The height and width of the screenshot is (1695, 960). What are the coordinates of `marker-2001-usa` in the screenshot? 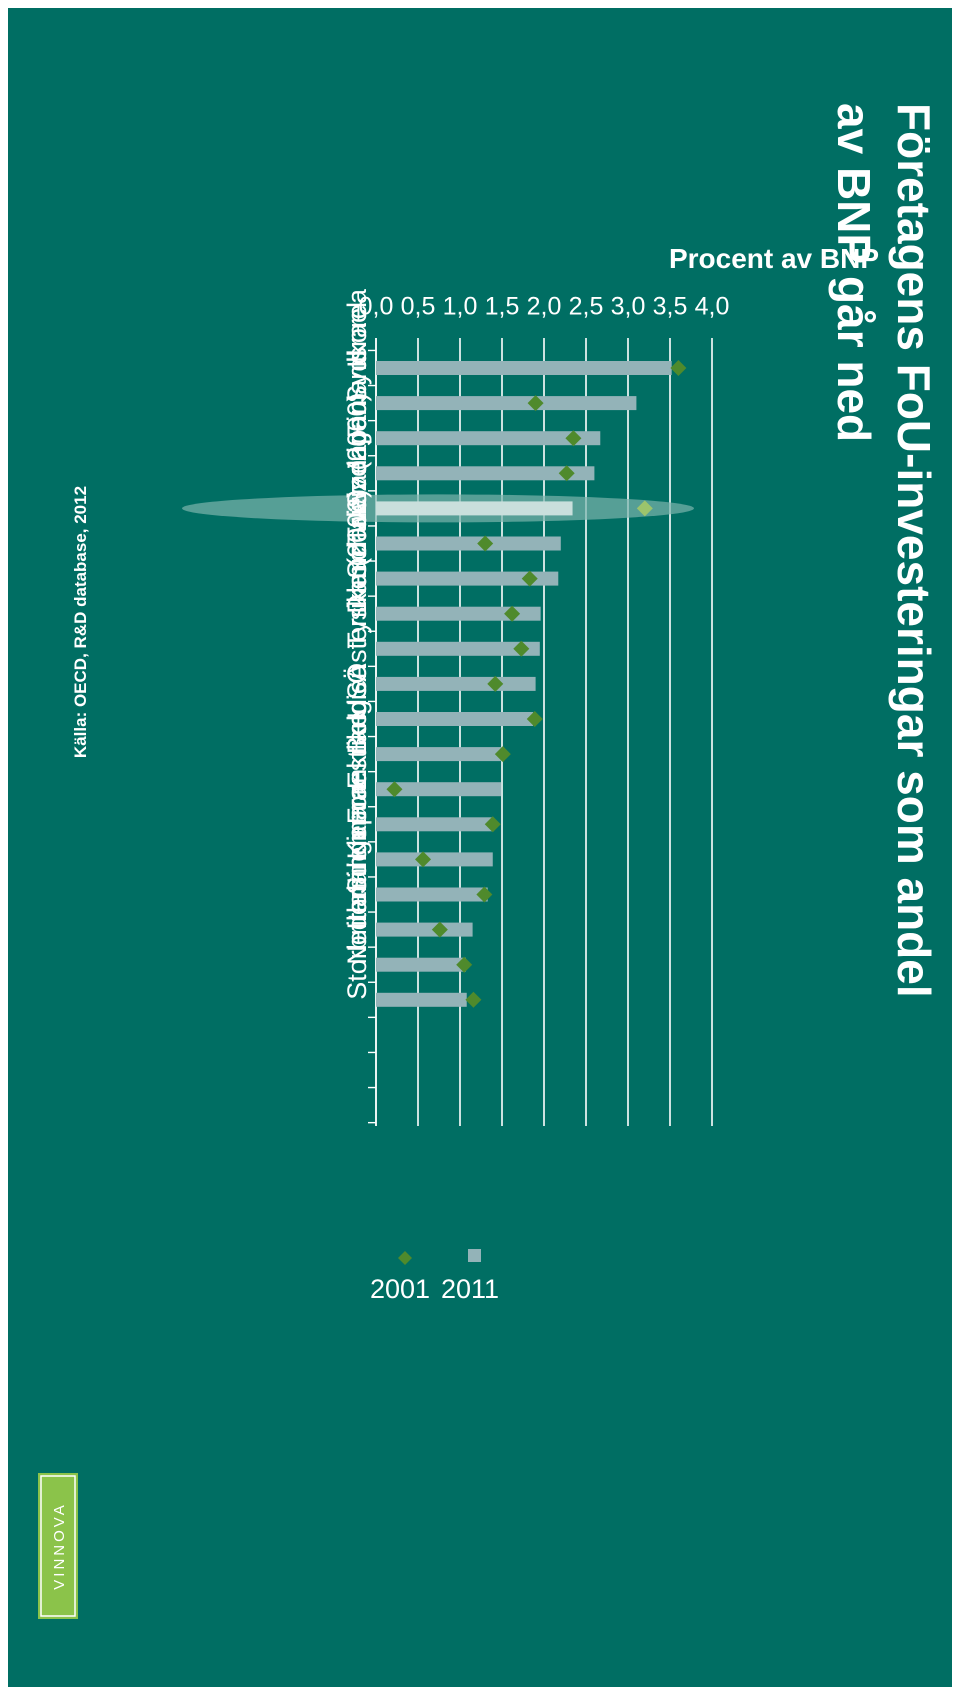 It's located at (534, 719).